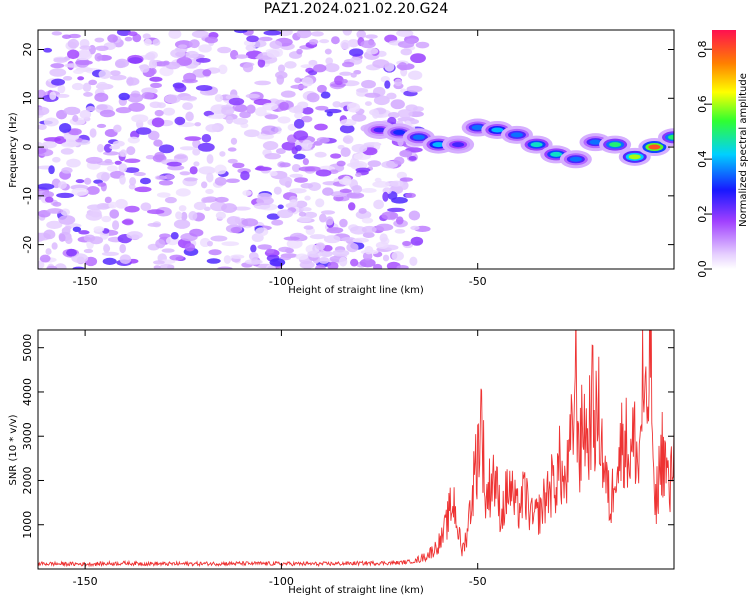 This screenshot has width=750, height=600. I want to click on y-tick-label: 20, so click(27, 50).